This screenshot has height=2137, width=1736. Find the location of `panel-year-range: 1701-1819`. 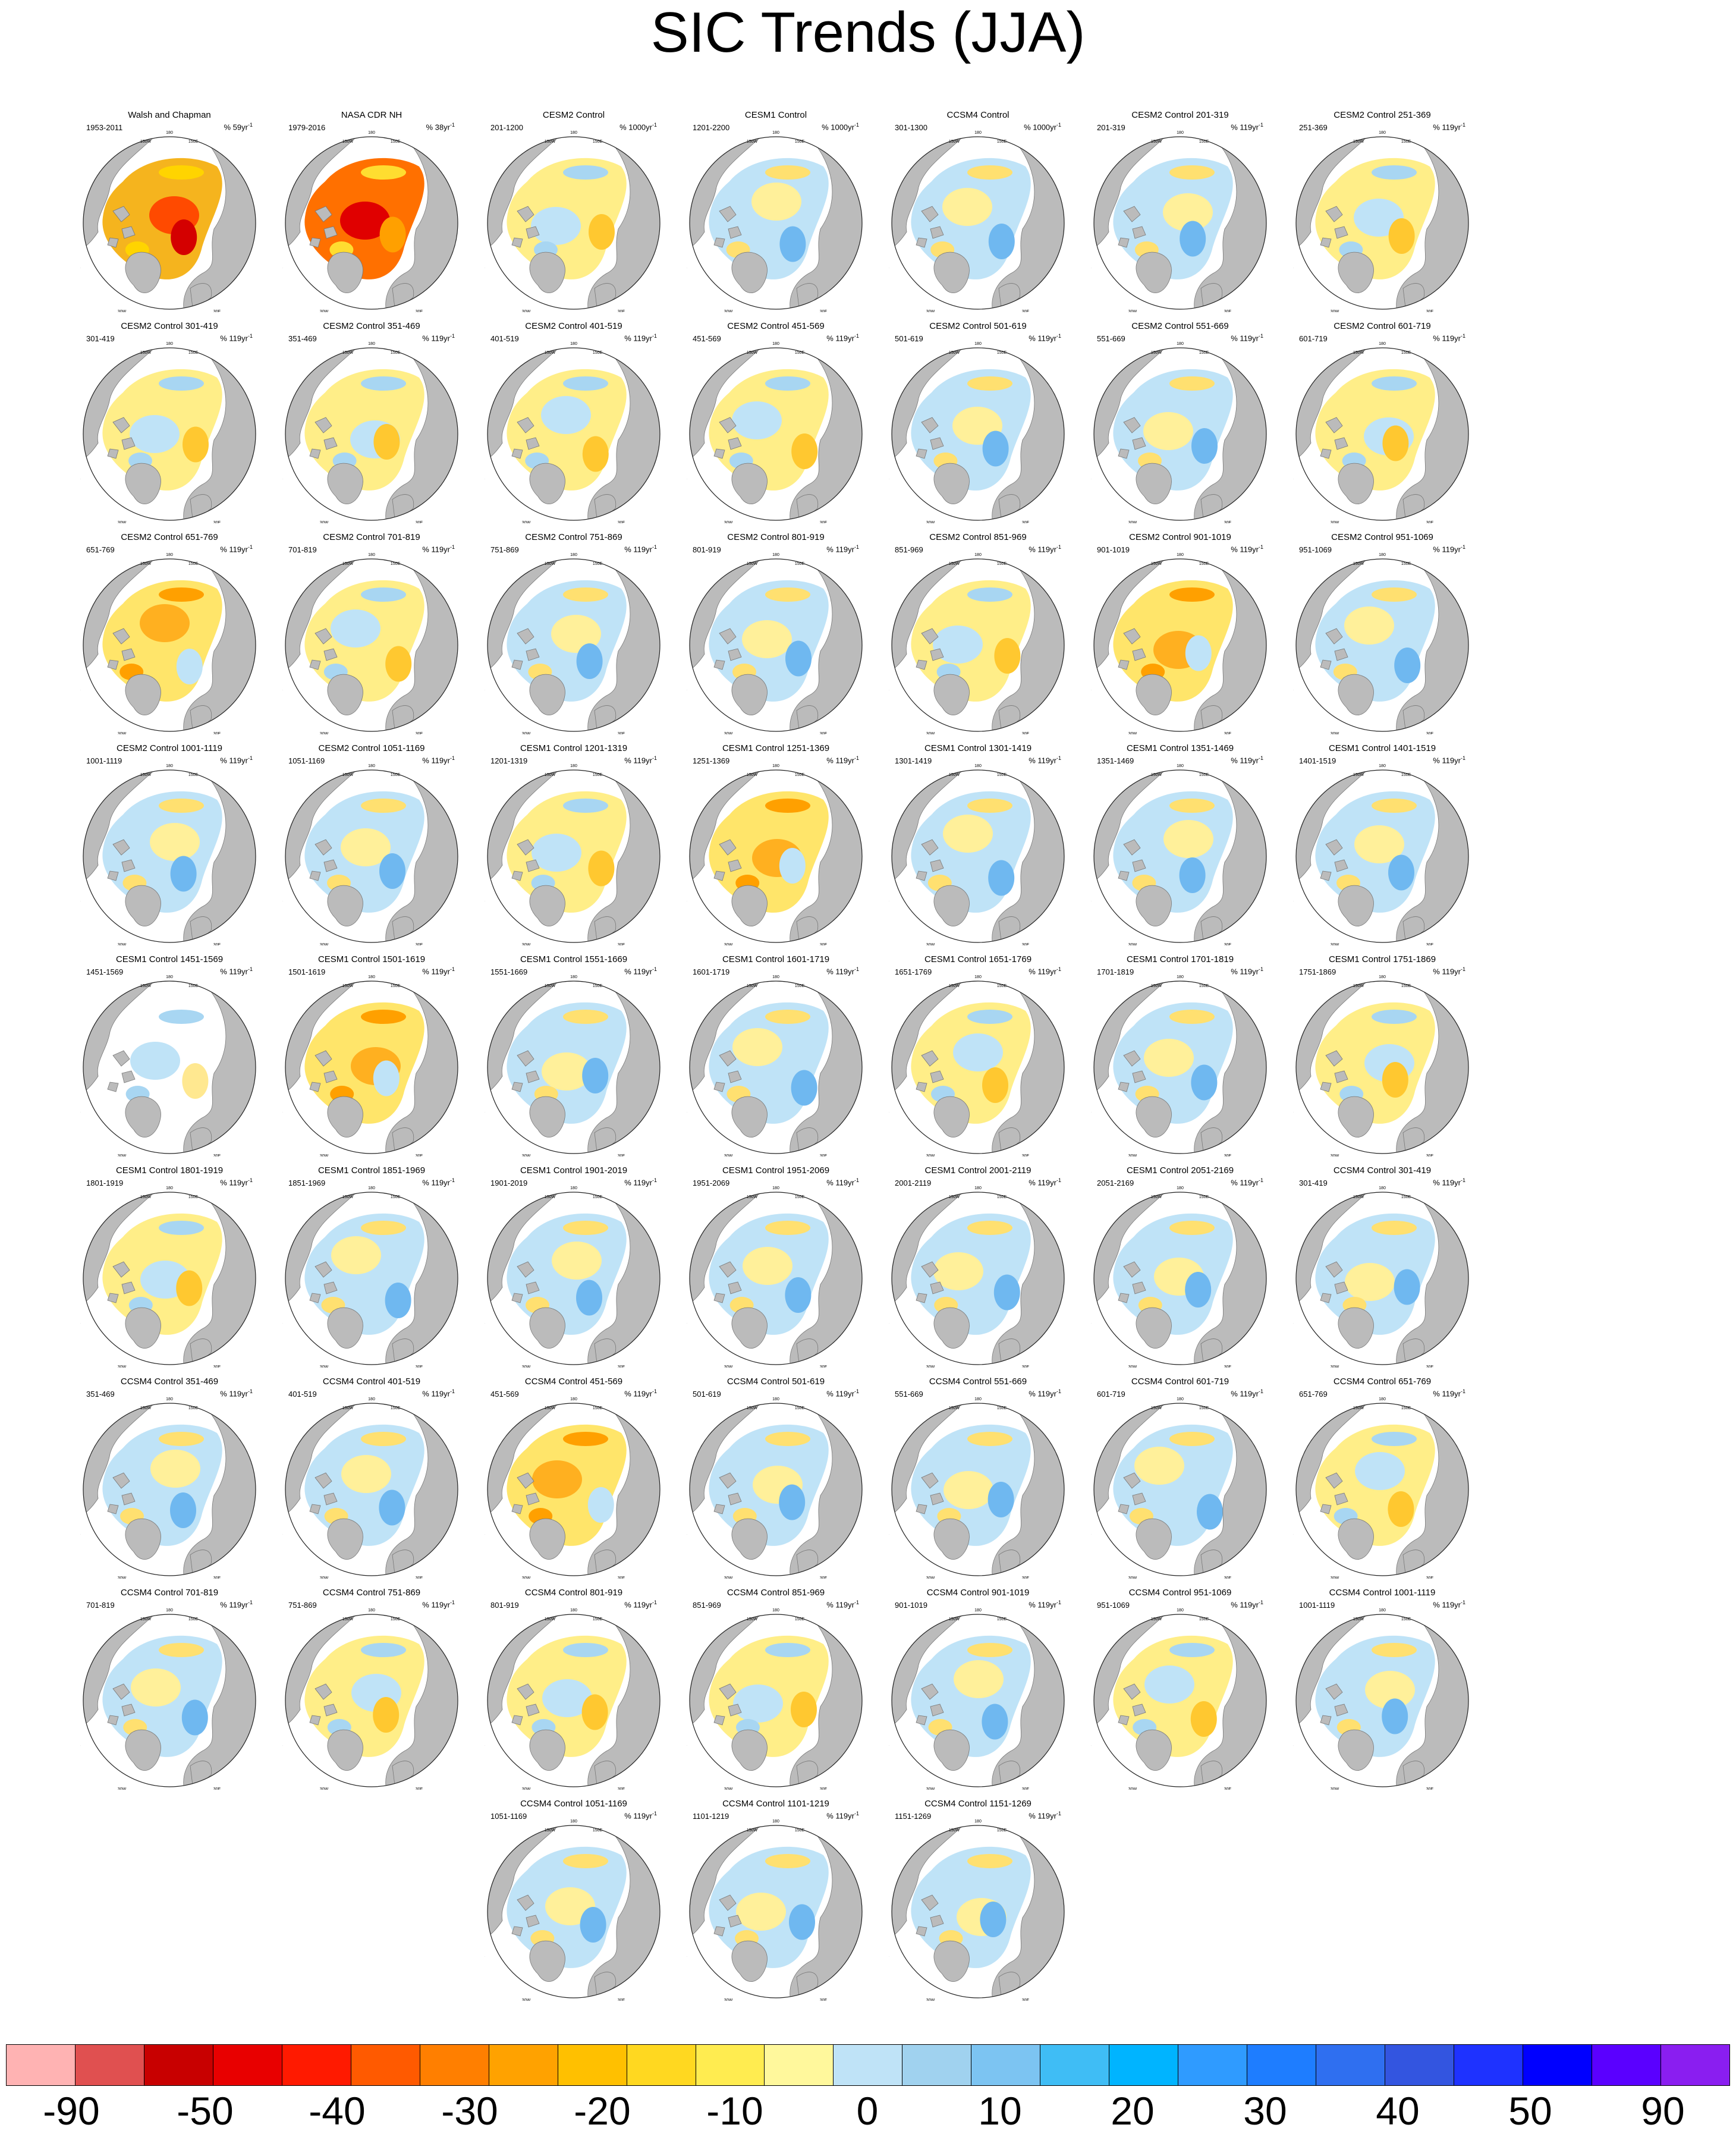

panel-year-range: 1701-1819 is located at coordinates (1115, 971).